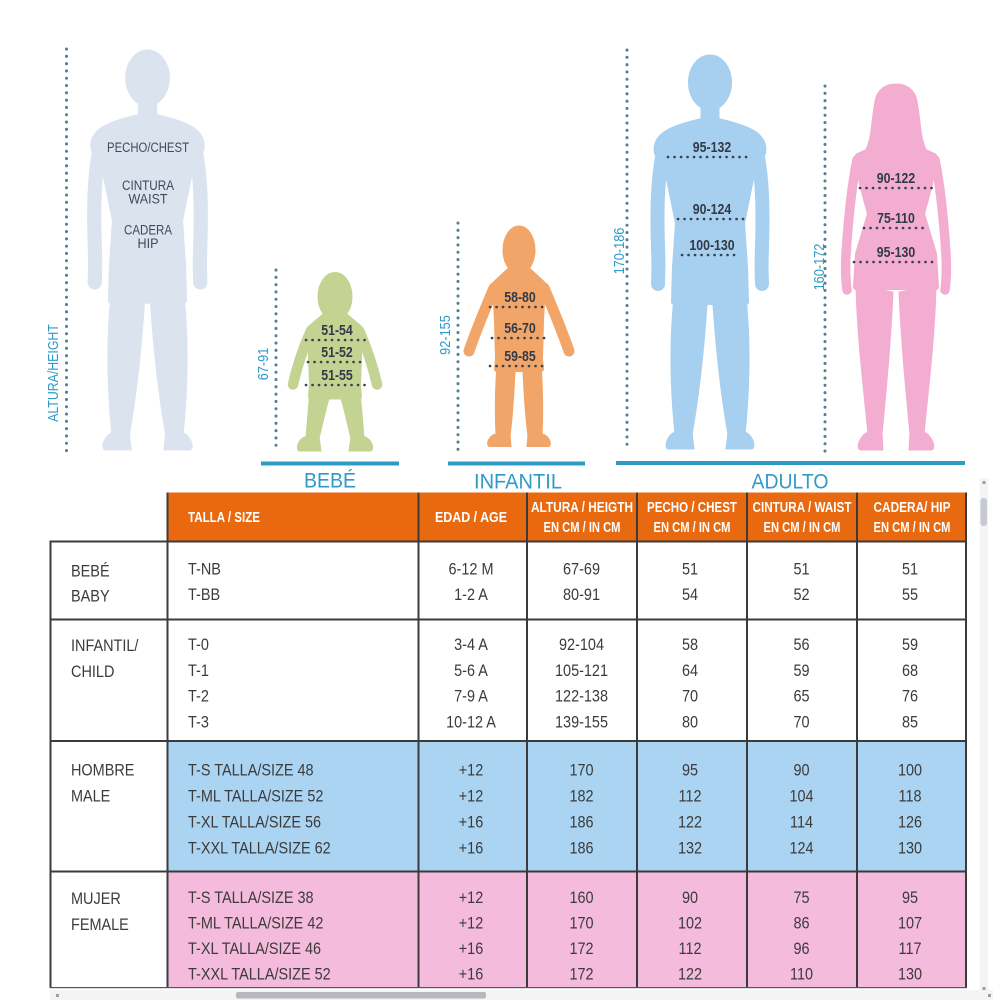 The width and height of the screenshot is (1000, 1005). What do you see at coordinates (581, 721) in the screenshot?
I see `svg-text: 139-155` at bounding box center [581, 721].